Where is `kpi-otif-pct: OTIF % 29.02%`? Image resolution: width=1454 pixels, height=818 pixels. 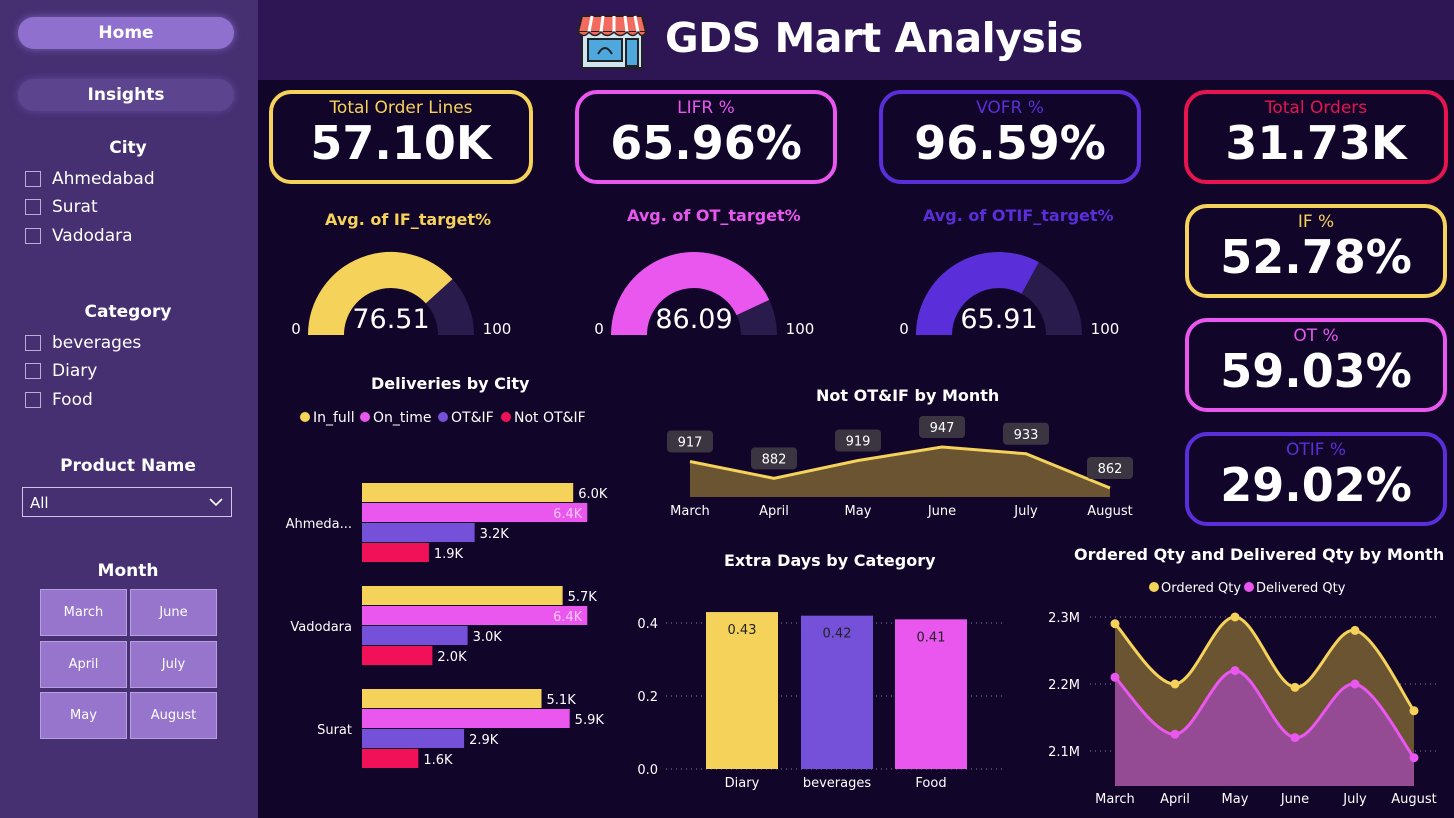 kpi-otif-pct: OTIF % 29.02% is located at coordinates (1316, 479).